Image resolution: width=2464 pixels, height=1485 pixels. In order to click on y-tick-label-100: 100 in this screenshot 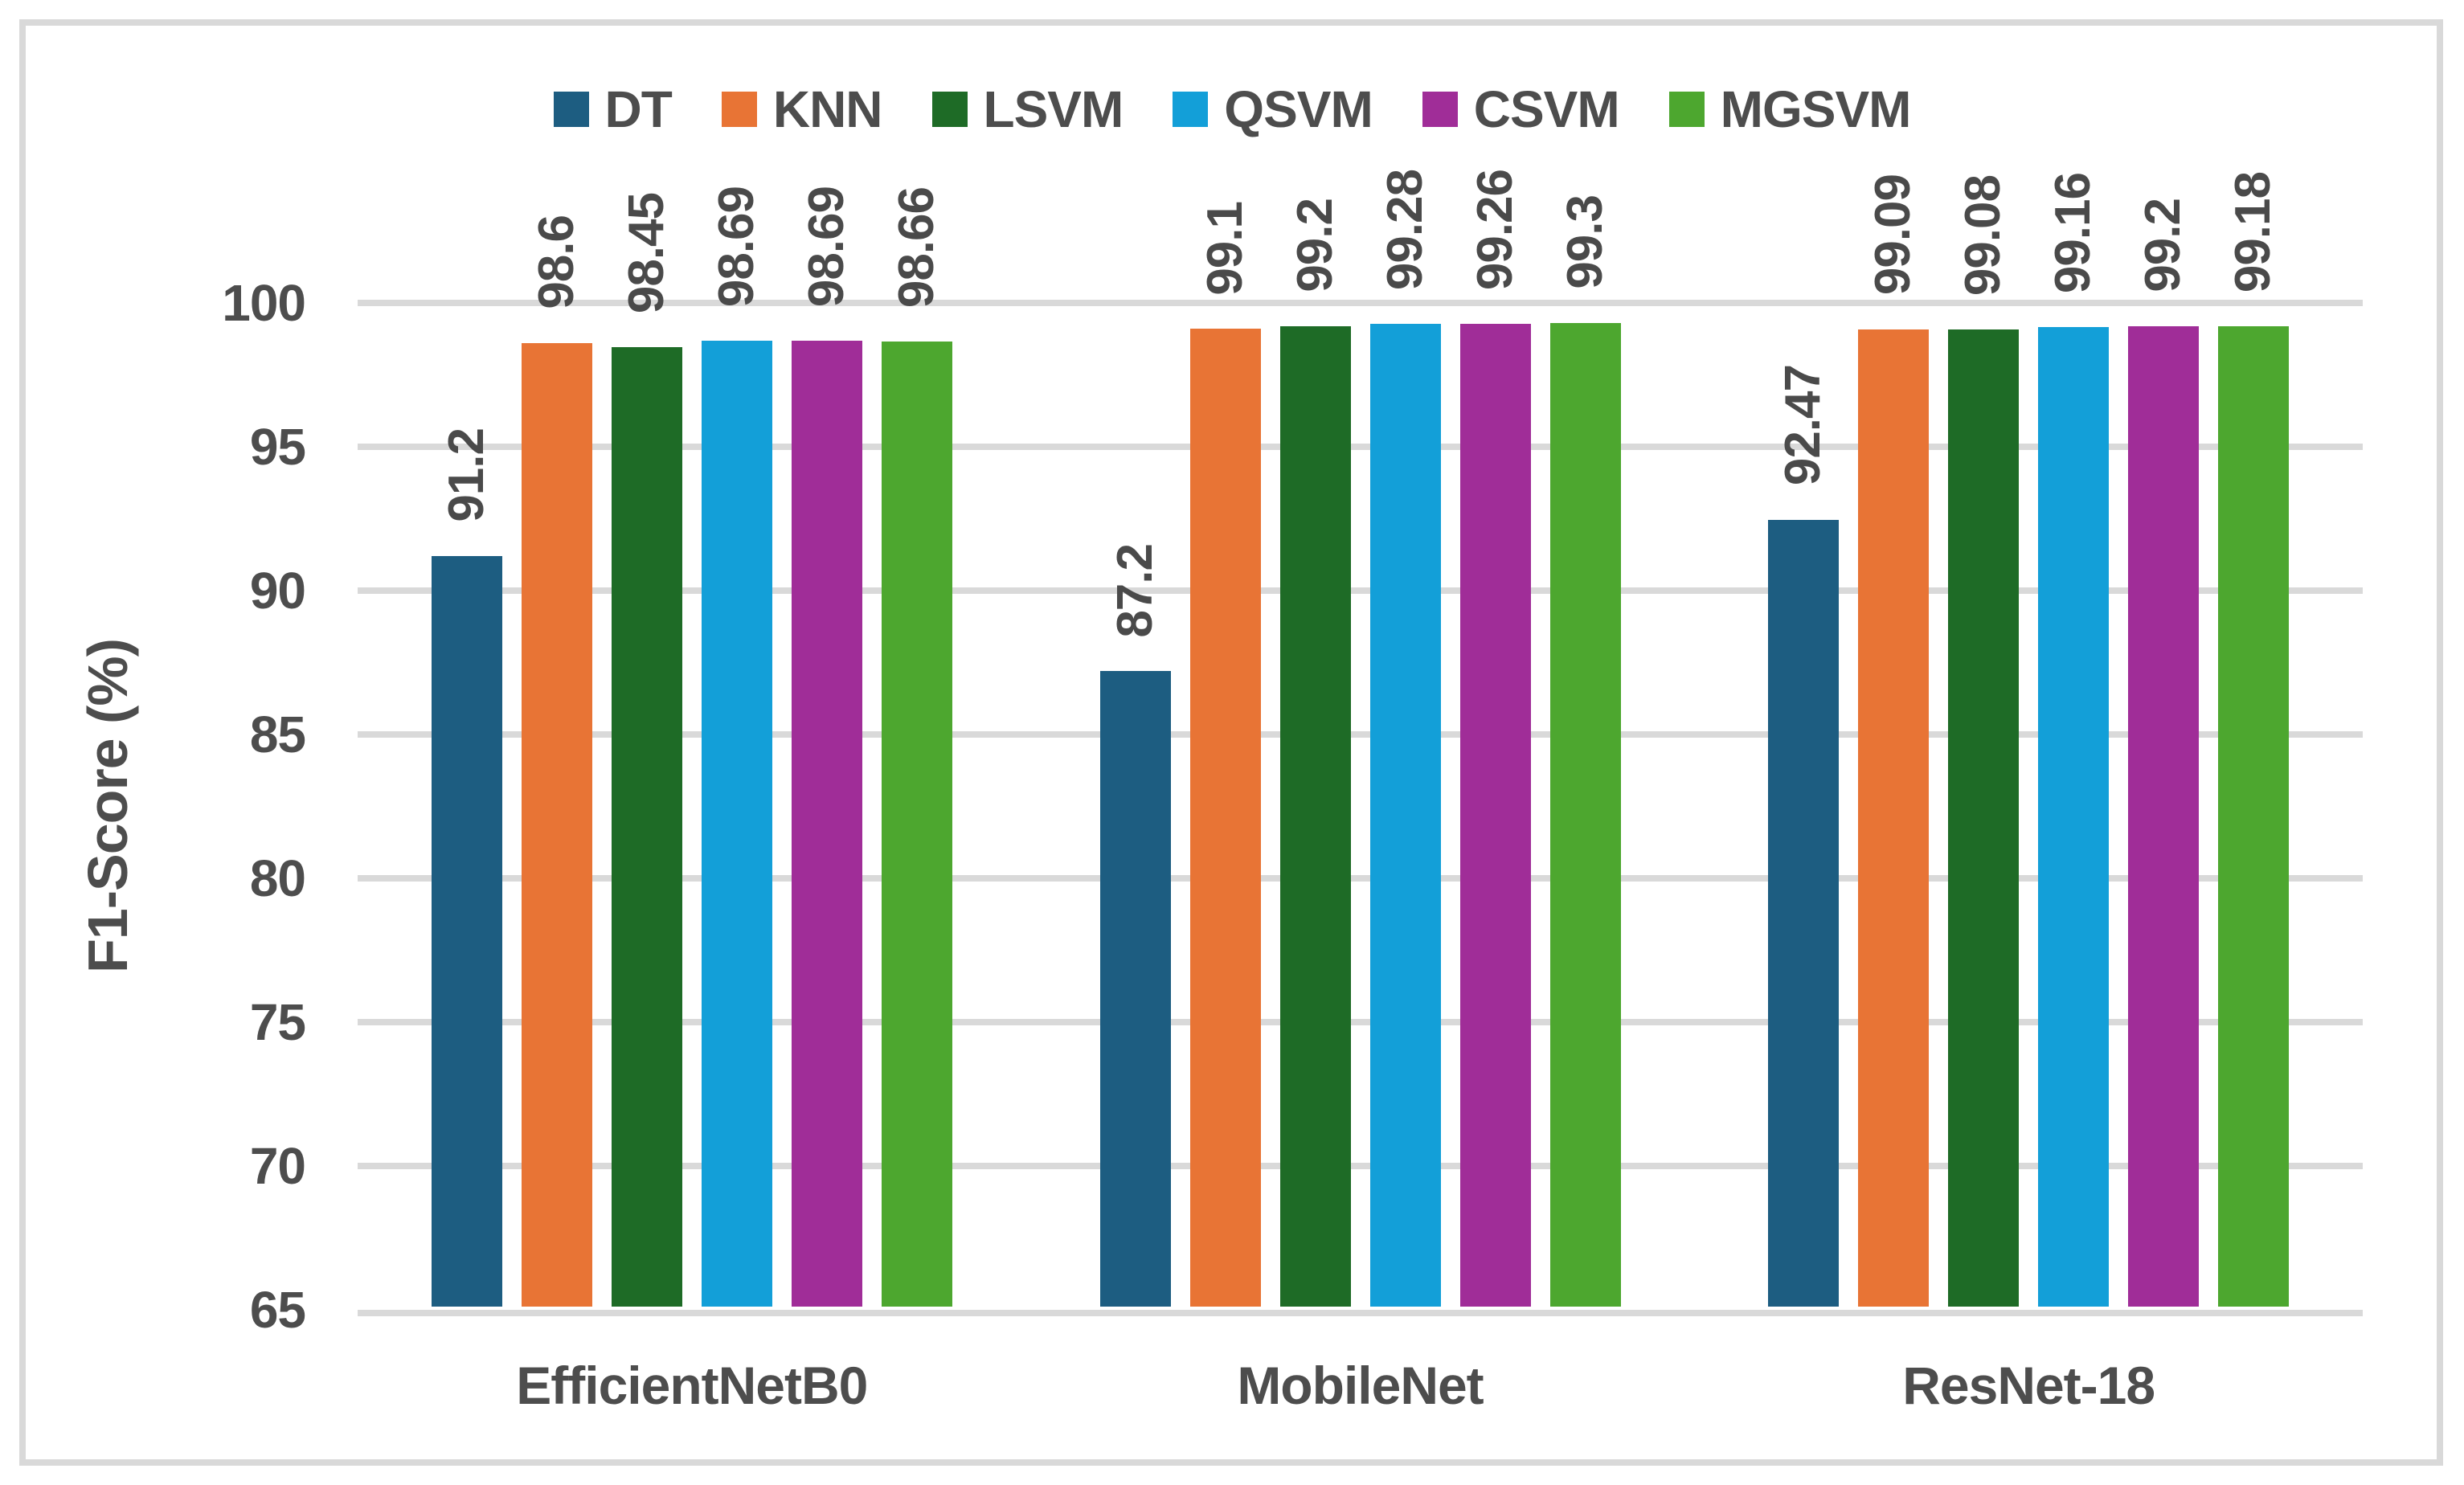, I will do `click(264, 303)`.